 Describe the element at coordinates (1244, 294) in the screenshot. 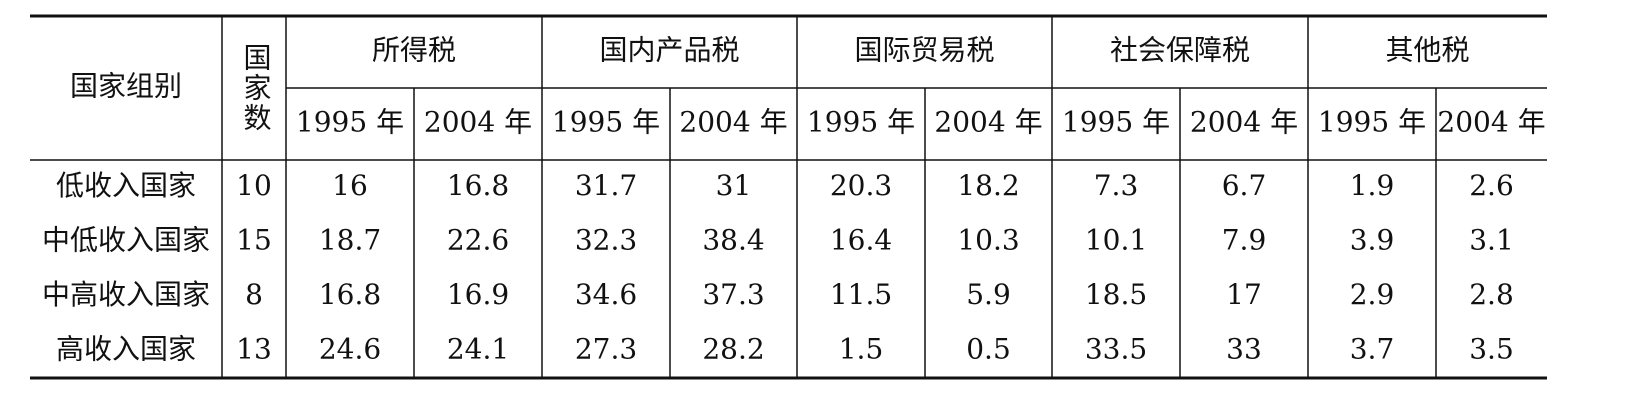

I see `cell: 17` at that location.